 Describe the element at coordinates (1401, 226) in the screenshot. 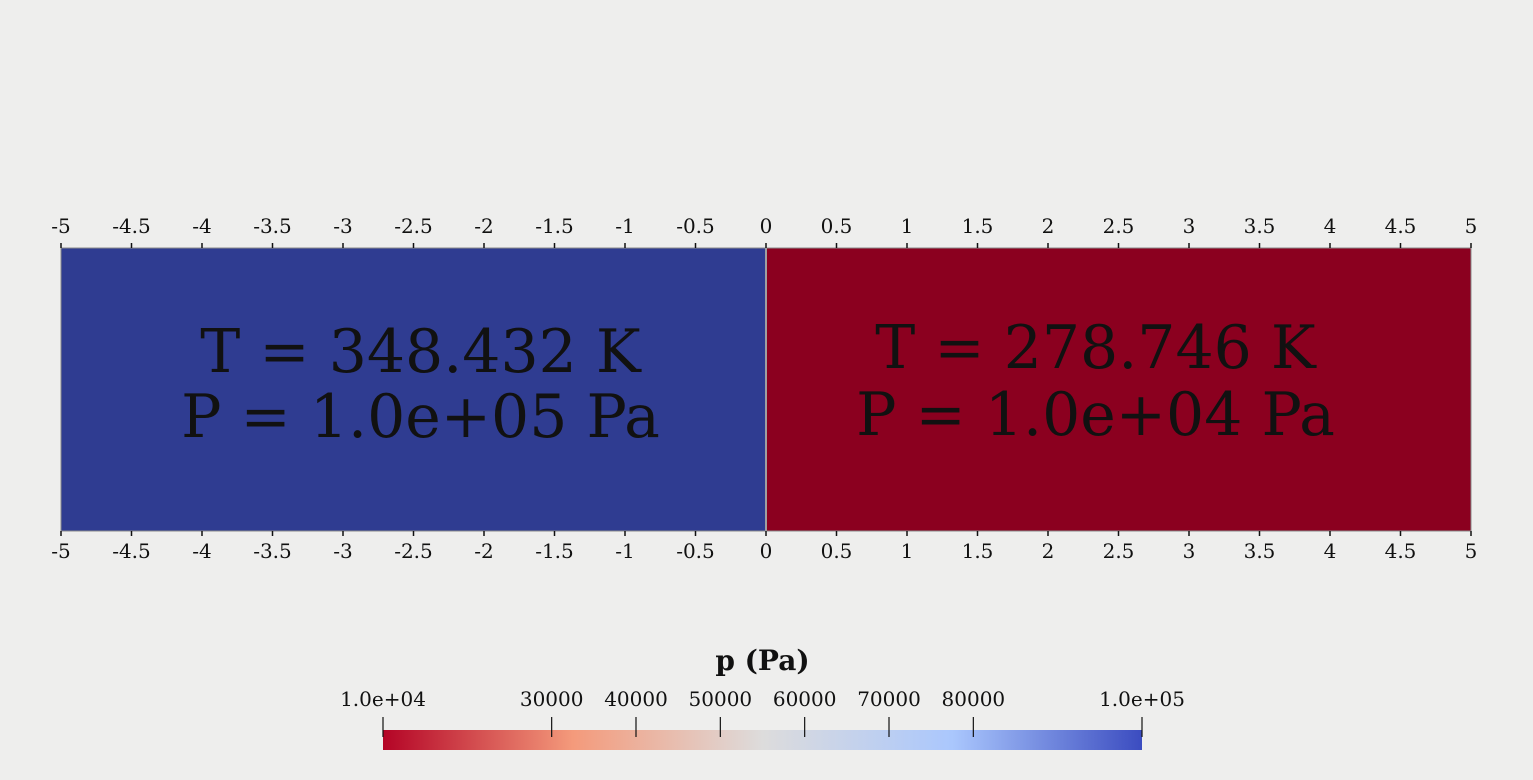

I see `top-axis-tick-label: 4.5` at that location.